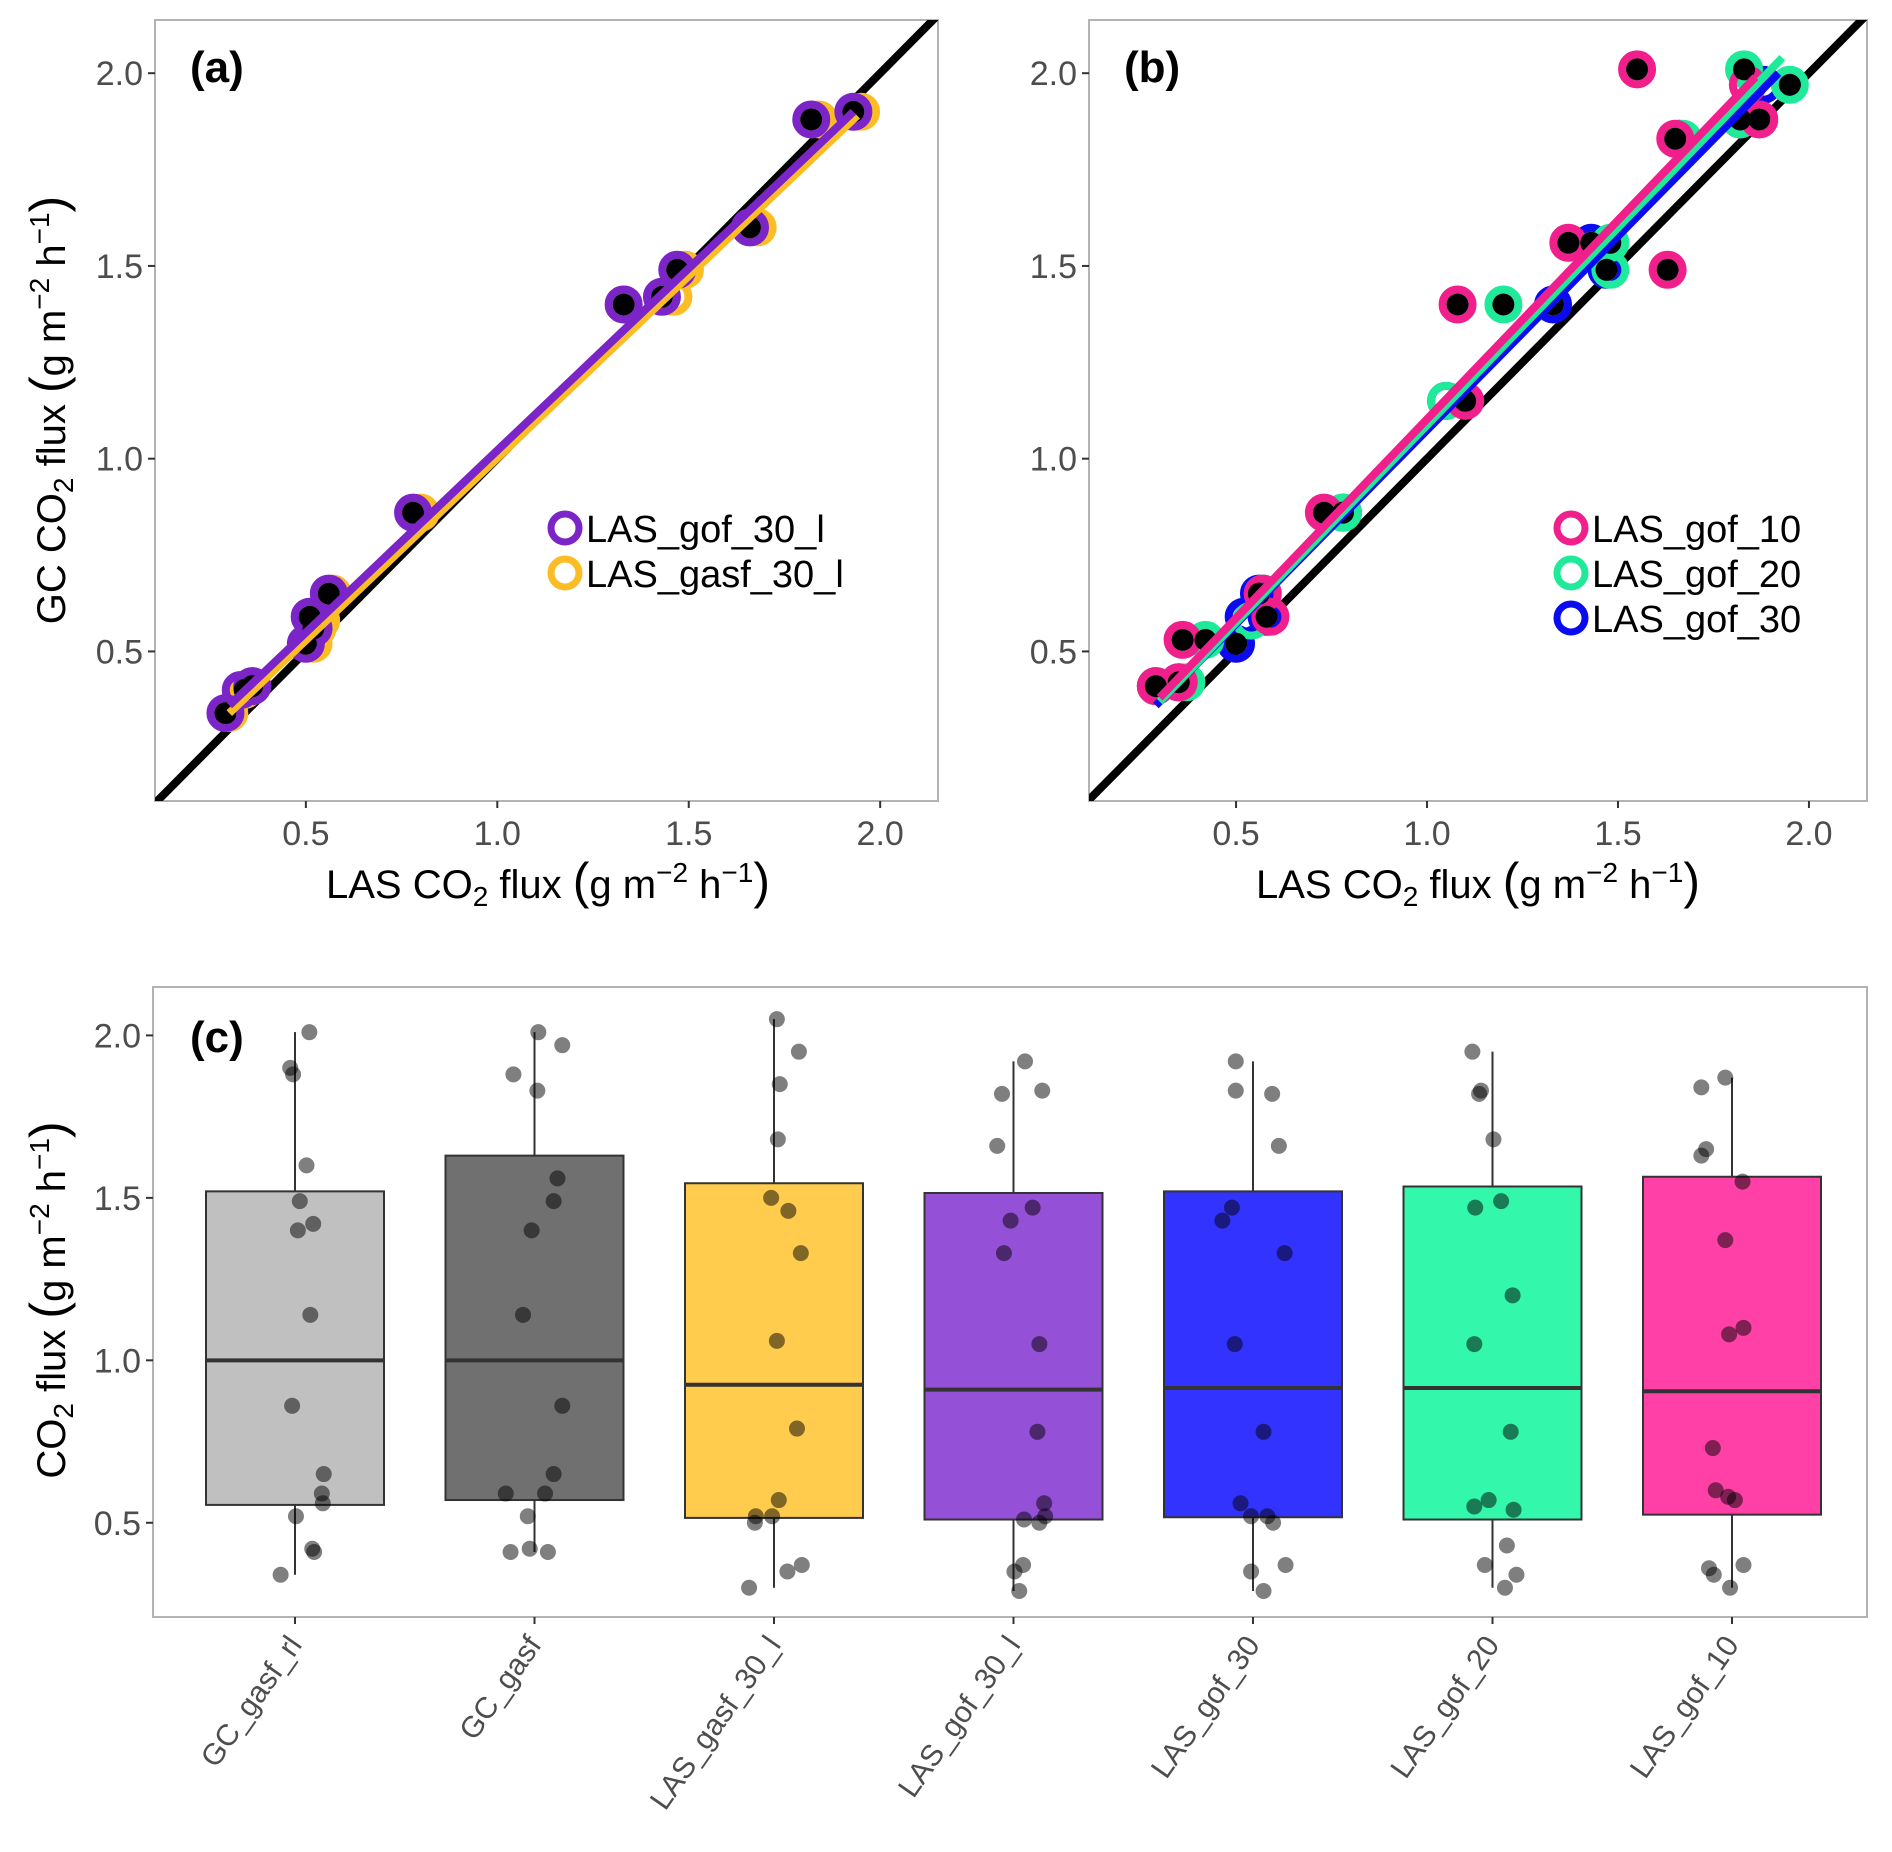  Describe the element at coordinates (695, 552) in the screenshot. I see `panel-a-legend: LAS_gof_30_l LAS_gasf_30_l` at that location.